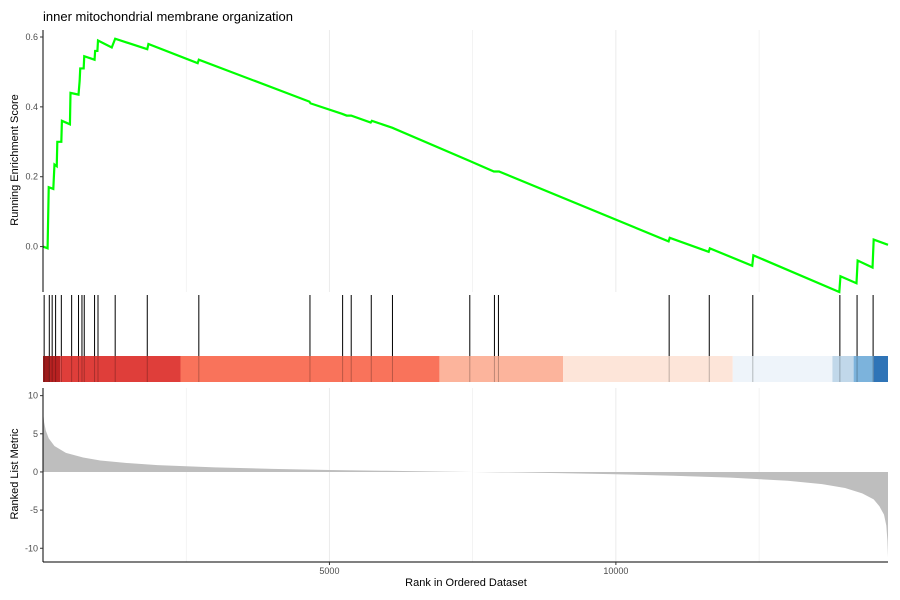  I want to click on running-score-axes: 0.0 0.2 0.4 0.6, so click(34, 161).